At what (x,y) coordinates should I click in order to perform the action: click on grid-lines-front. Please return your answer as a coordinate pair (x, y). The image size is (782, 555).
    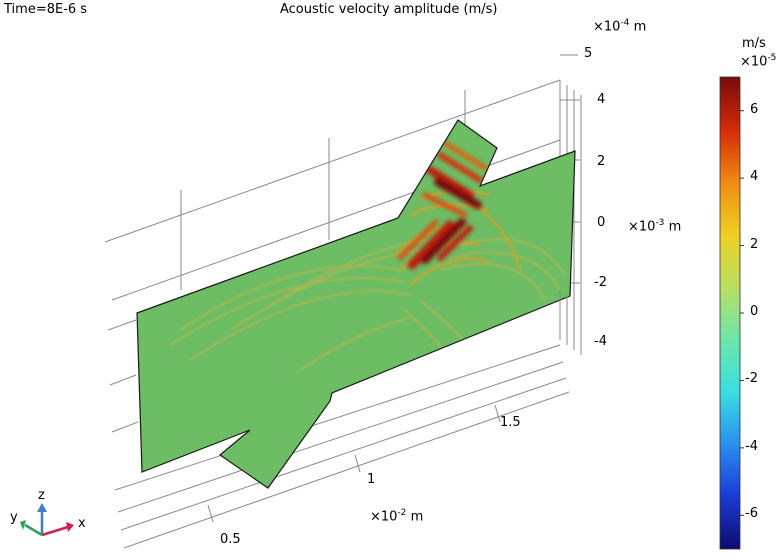
    Looking at the image, I should click on (563, 317).